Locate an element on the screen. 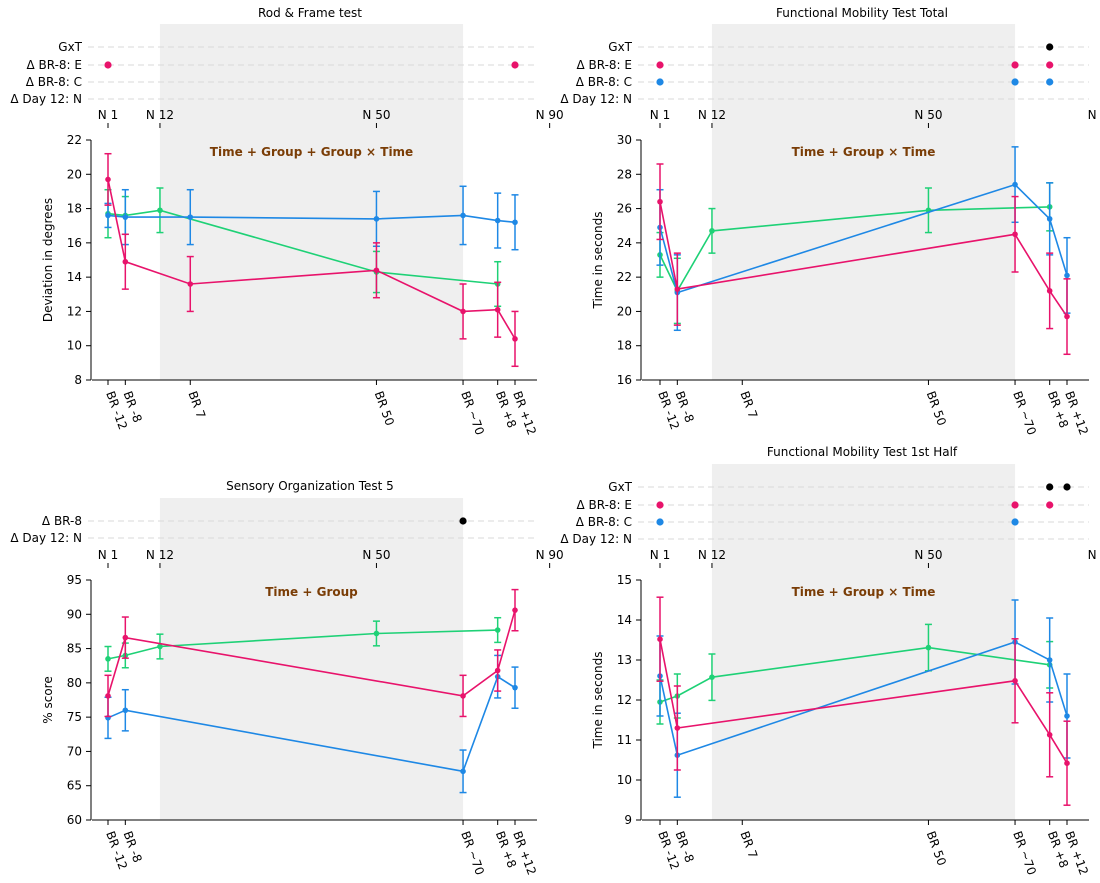 The image size is (1100, 883). y-tick-label: 8 is located at coordinates (78, 380).